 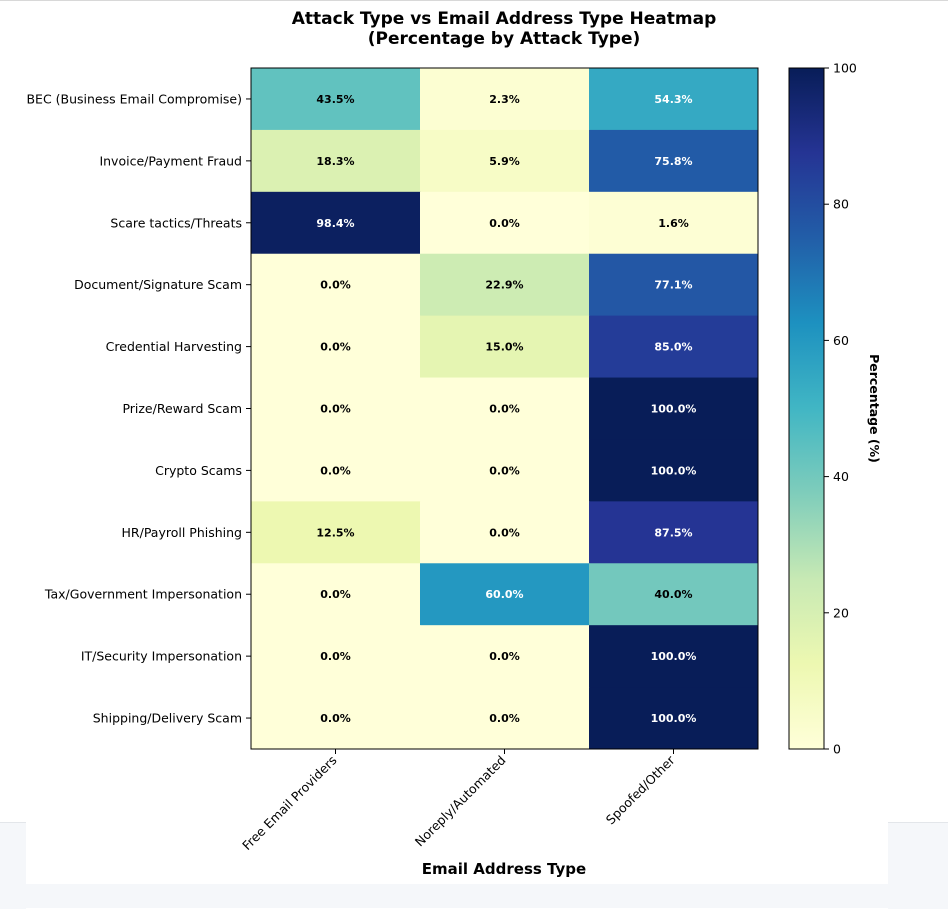 I want to click on cell-value-label: 43.5%, so click(x=335, y=99).